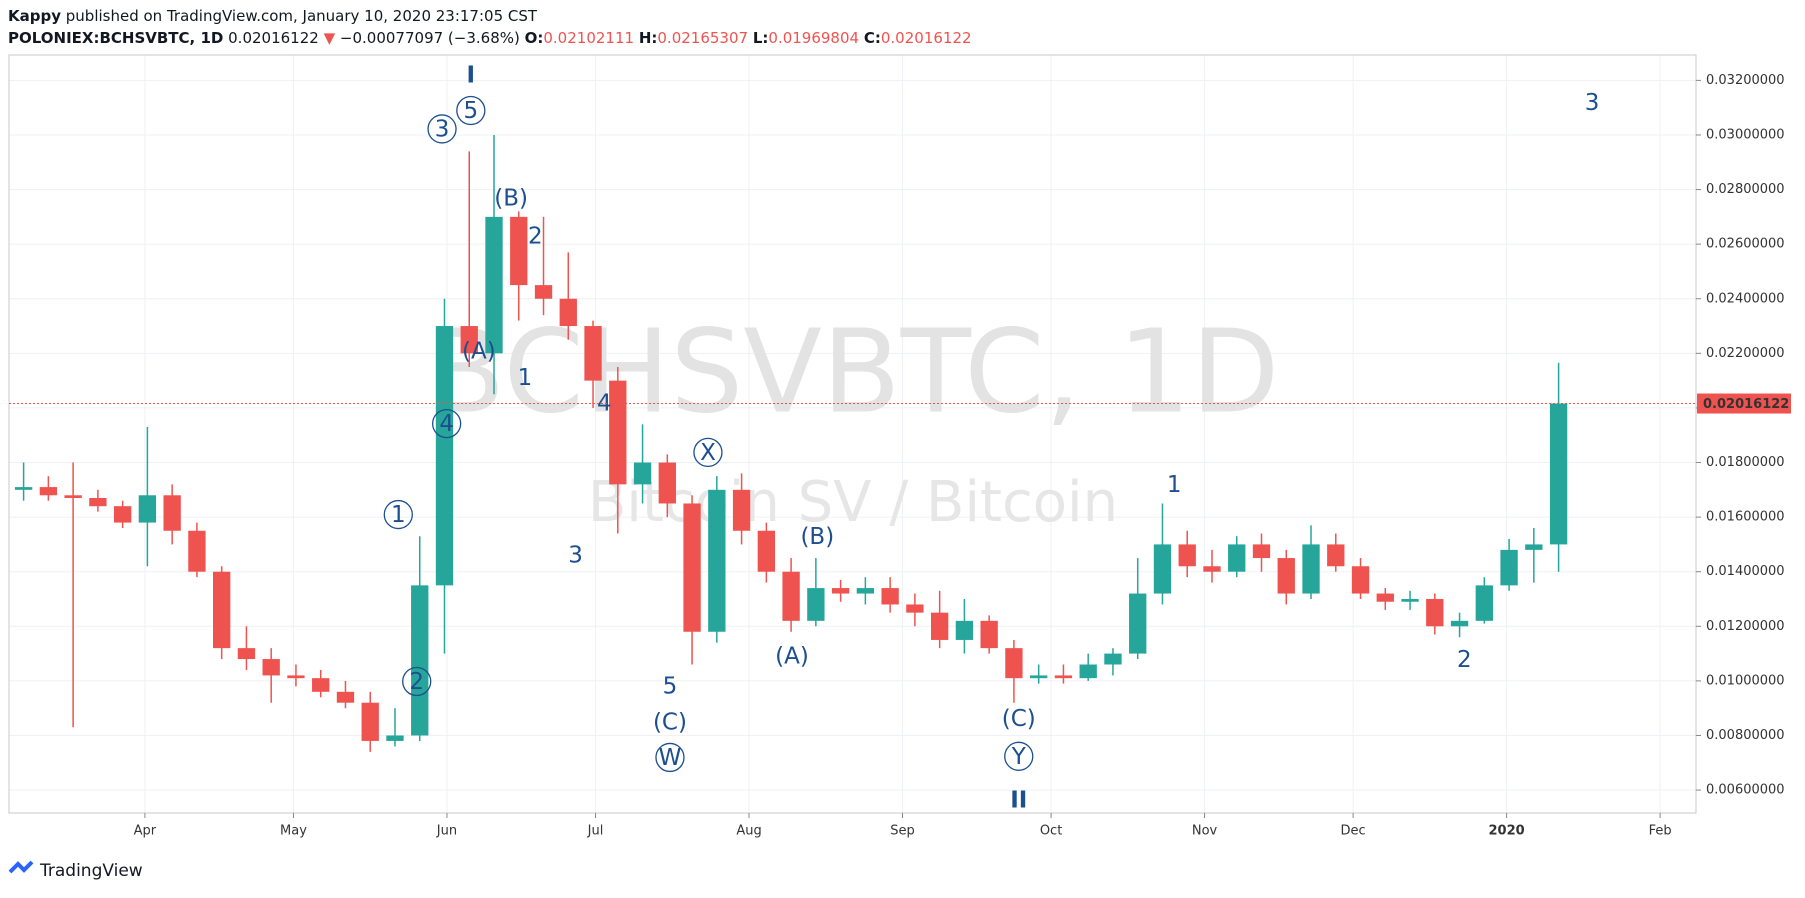 Image resolution: width=1805 pixels, height=898 pixels. What do you see at coordinates (1507, 831) in the screenshot?
I see `x-tick-label: 2020` at bounding box center [1507, 831].